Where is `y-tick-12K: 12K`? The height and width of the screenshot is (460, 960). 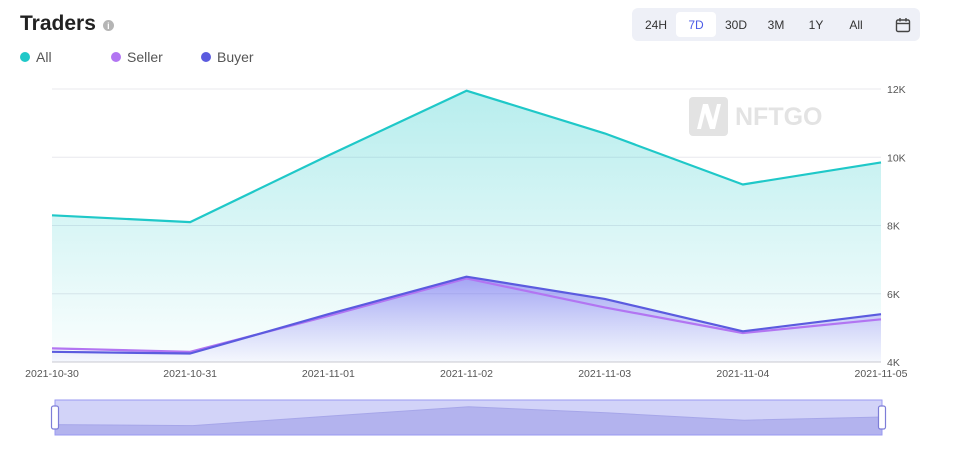
y-tick-12K: 12K is located at coordinates (896, 90).